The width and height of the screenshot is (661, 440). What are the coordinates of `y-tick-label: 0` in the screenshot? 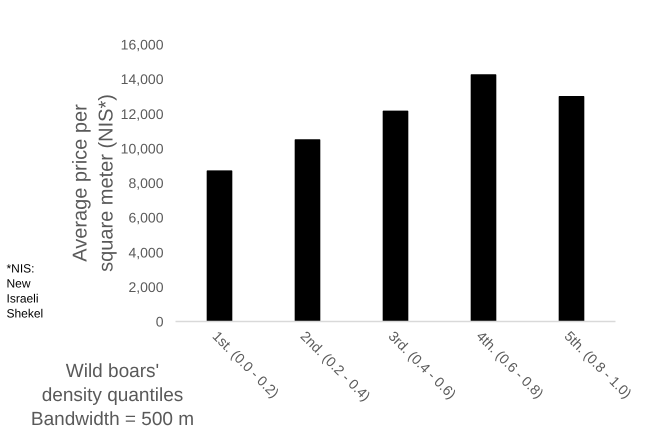 It's located at (160, 322).